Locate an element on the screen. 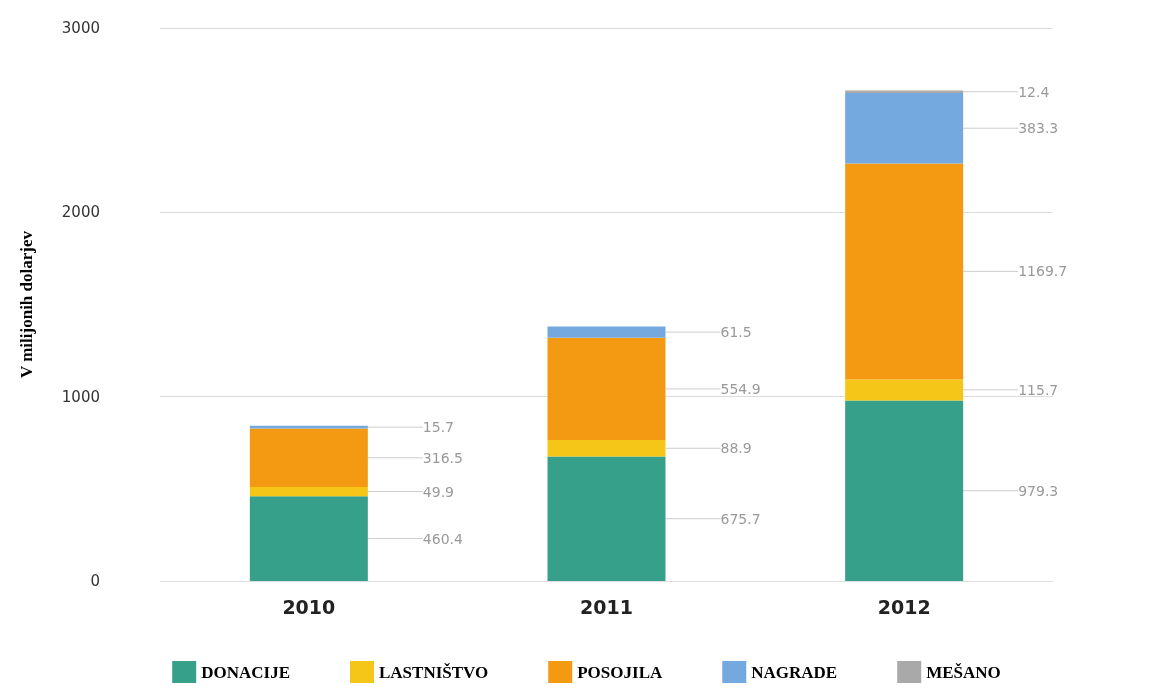 Image resolution: width=1173 pixels, height=696 pixels. legend-label: DONACIJE is located at coordinates (245, 672).